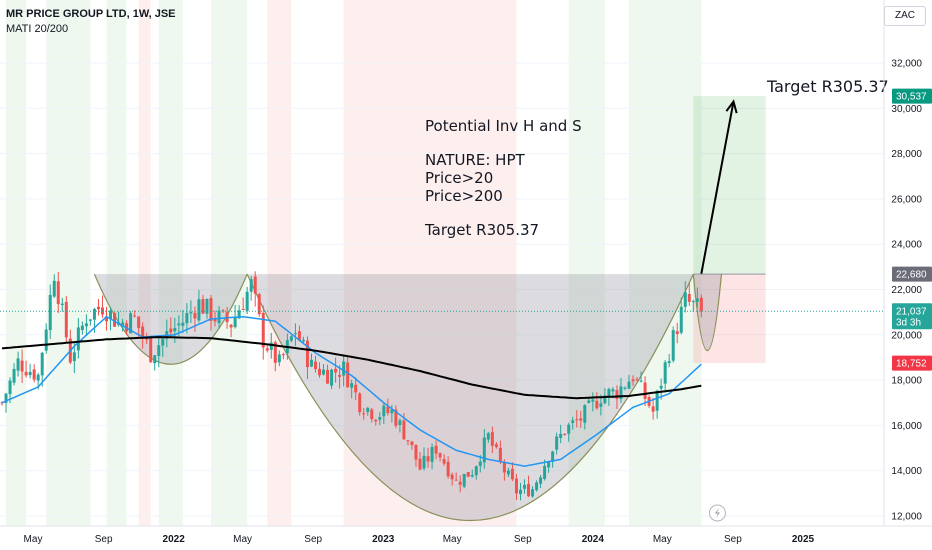 The width and height of the screenshot is (932, 550). I want to click on stop-zone, so click(729, 319).